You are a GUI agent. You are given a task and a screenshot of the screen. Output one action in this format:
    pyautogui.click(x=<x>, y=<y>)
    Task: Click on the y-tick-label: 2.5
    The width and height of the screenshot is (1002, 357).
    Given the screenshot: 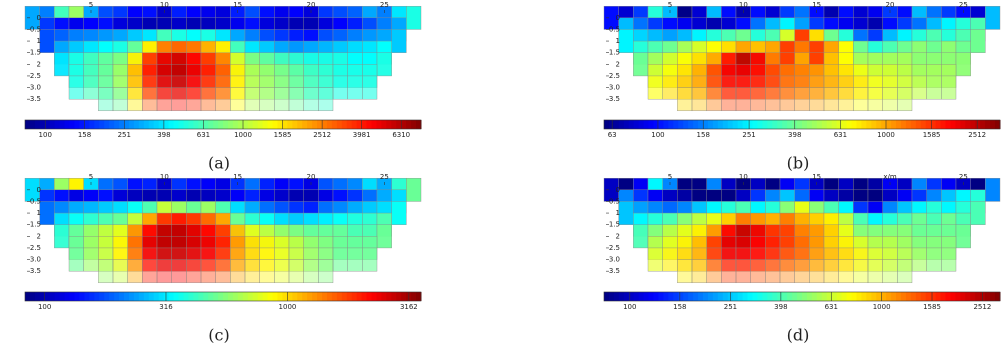 What is the action you would take?
    pyautogui.click(x=614, y=76)
    